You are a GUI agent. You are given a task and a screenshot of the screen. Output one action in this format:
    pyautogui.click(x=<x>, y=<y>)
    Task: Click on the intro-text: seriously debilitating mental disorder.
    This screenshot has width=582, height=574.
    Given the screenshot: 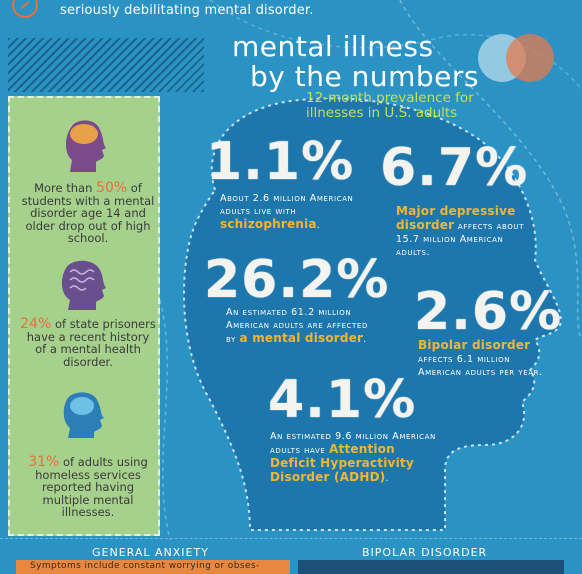 What is the action you would take?
    pyautogui.click(x=187, y=10)
    